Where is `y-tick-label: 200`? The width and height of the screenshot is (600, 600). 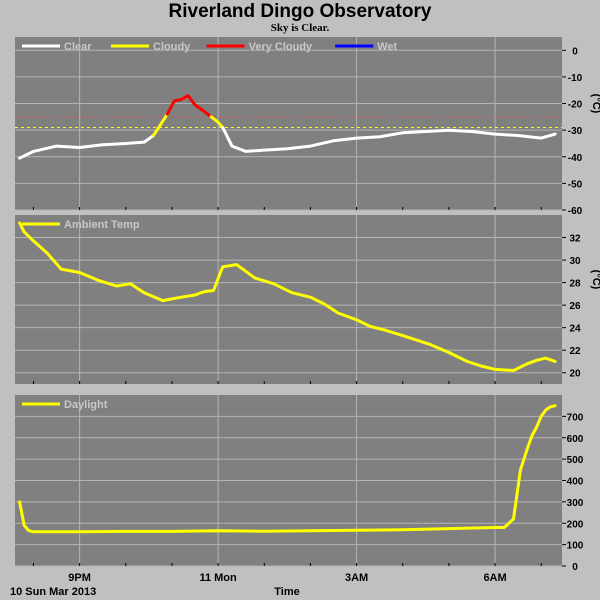 y-tick-label: 200 is located at coordinates (575, 524).